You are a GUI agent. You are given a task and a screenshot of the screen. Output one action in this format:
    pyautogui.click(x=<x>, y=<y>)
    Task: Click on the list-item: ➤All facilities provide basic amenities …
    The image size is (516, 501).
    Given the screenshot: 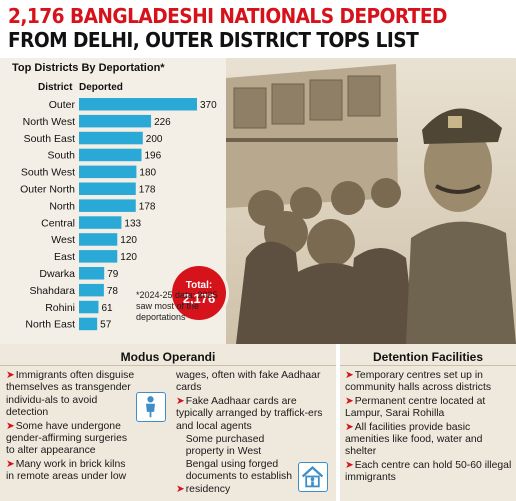 What is the action you would take?
    pyautogui.click(x=414, y=439)
    